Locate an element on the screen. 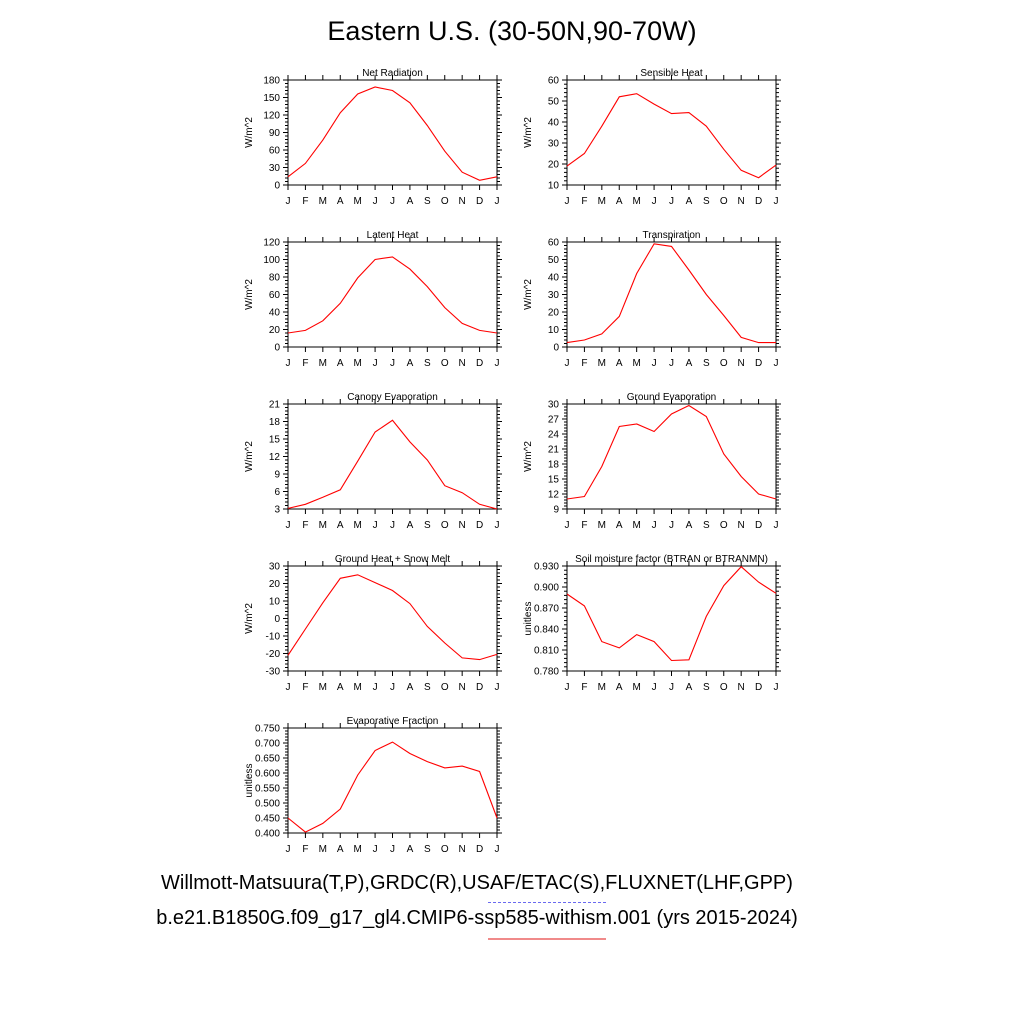 The image size is (1024, 1024). y-tick-label: 0.650 is located at coordinates (267, 759).